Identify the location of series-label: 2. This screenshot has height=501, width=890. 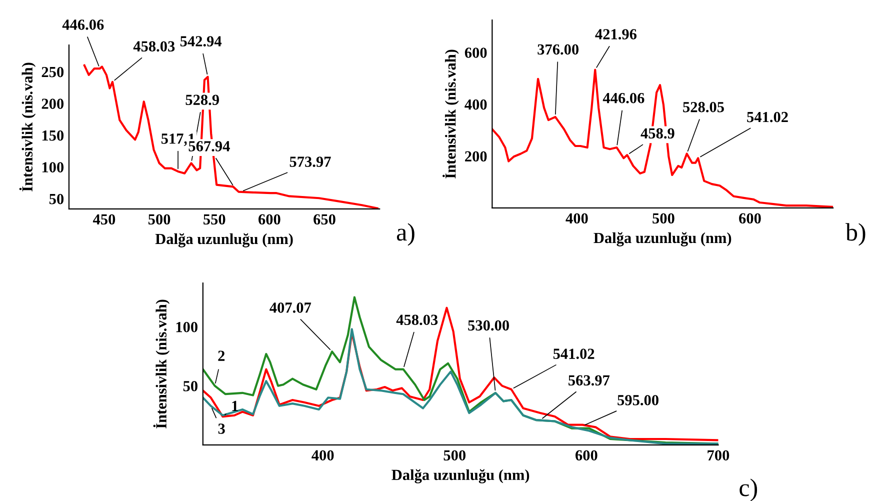
(221, 355).